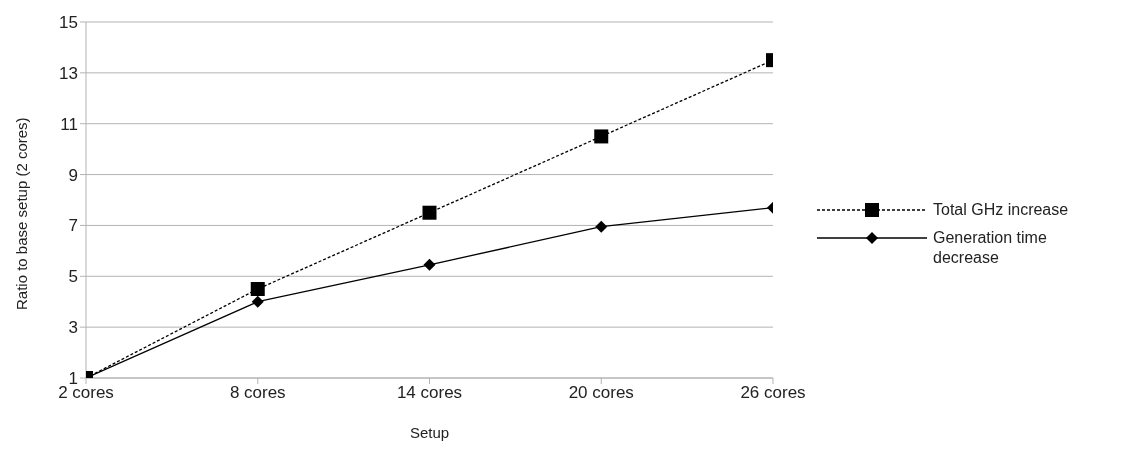 The width and height of the screenshot is (1127, 473). What do you see at coordinates (69, 124) in the screenshot?
I see `y-tick-label: 11` at bounding box center [69, 124].